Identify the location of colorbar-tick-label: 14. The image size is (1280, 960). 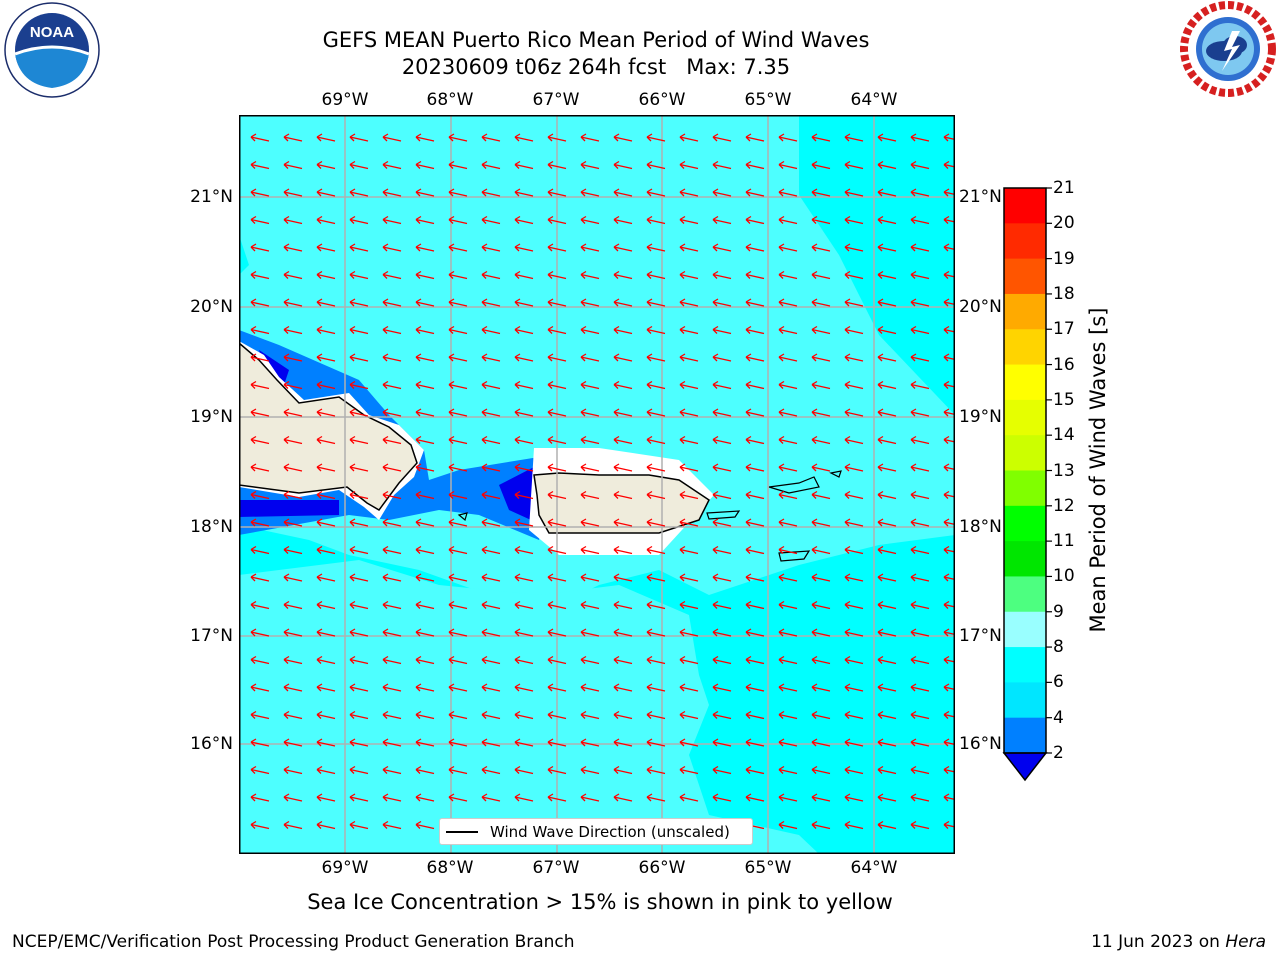
(1064, 435).